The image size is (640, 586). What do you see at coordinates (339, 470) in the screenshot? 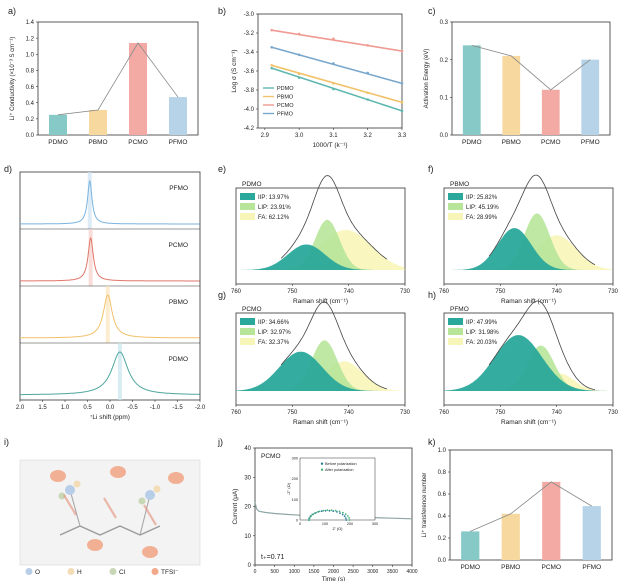
I see `inset-legend-label: After polarization` at bounding box center [339, 470].